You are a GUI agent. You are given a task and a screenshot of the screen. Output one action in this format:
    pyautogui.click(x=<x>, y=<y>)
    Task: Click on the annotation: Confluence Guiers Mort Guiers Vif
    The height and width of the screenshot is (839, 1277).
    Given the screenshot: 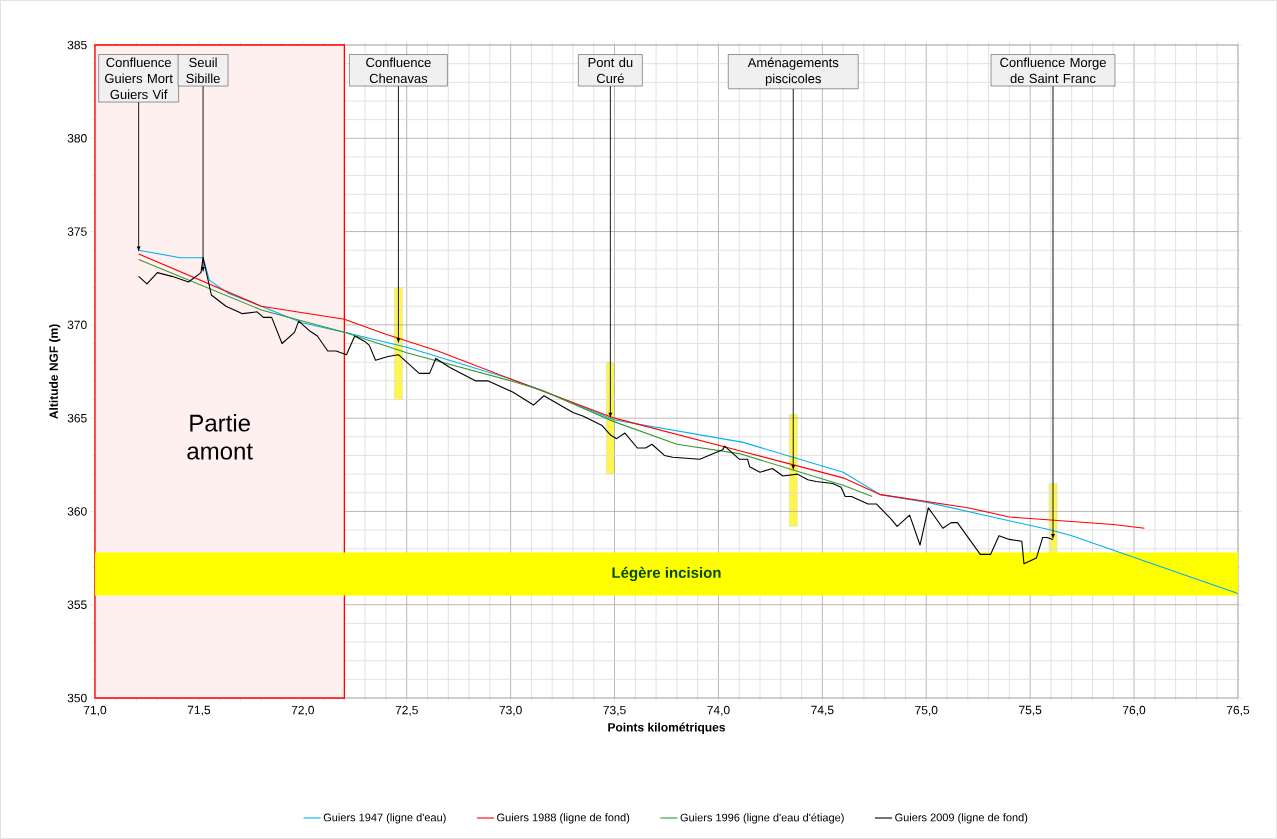 What is the action you would take?
    pyautogui.click(x=138, y=78)
    